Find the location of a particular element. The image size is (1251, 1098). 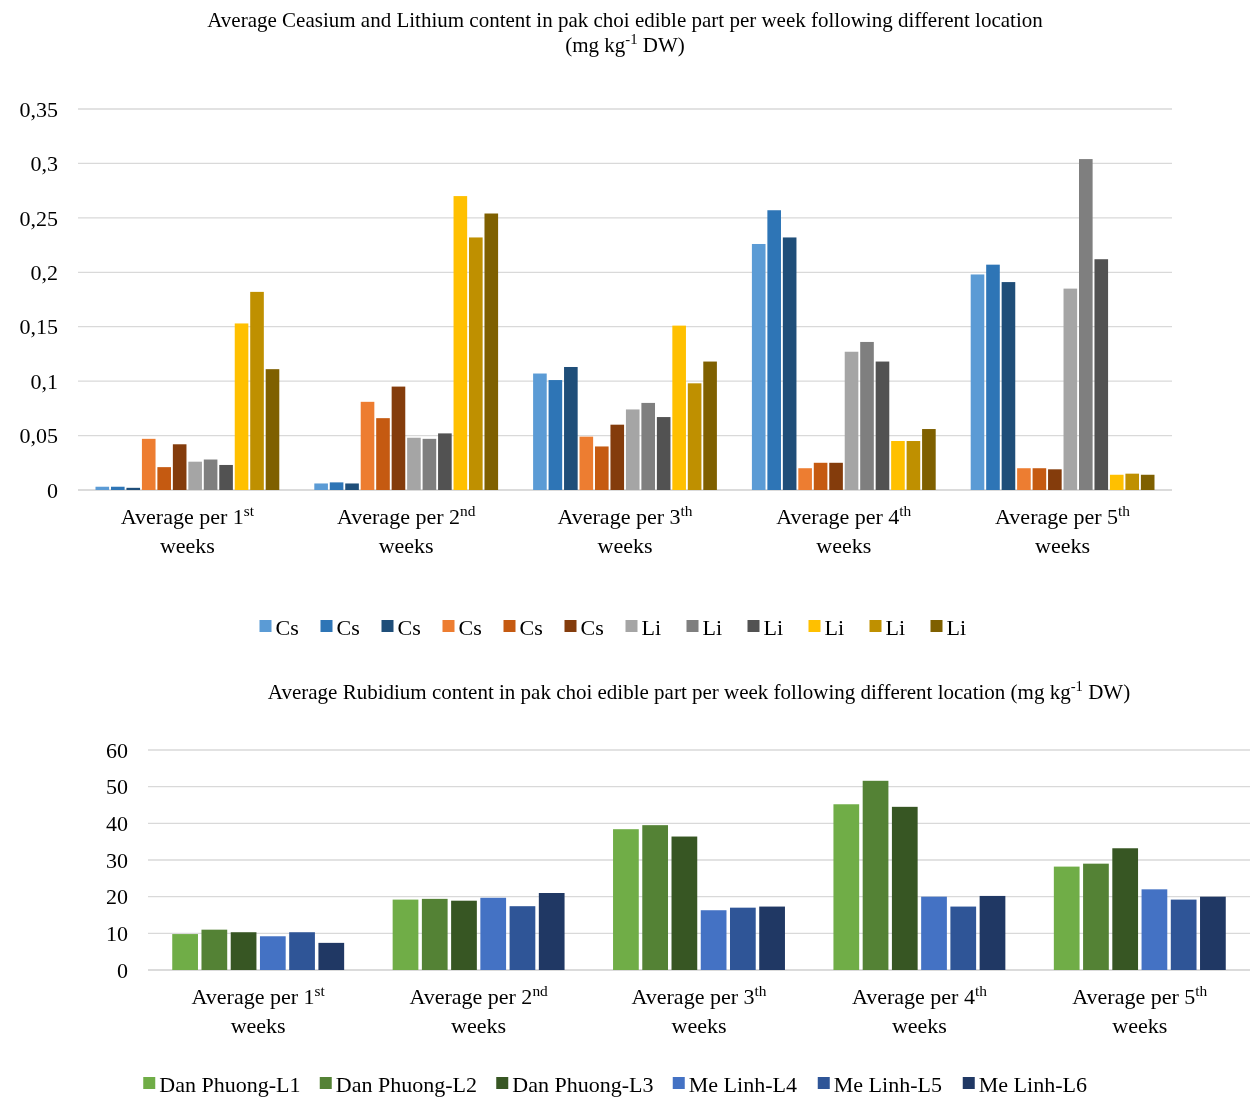

y-tick-label: 10 is located at coordinates (117, 934).